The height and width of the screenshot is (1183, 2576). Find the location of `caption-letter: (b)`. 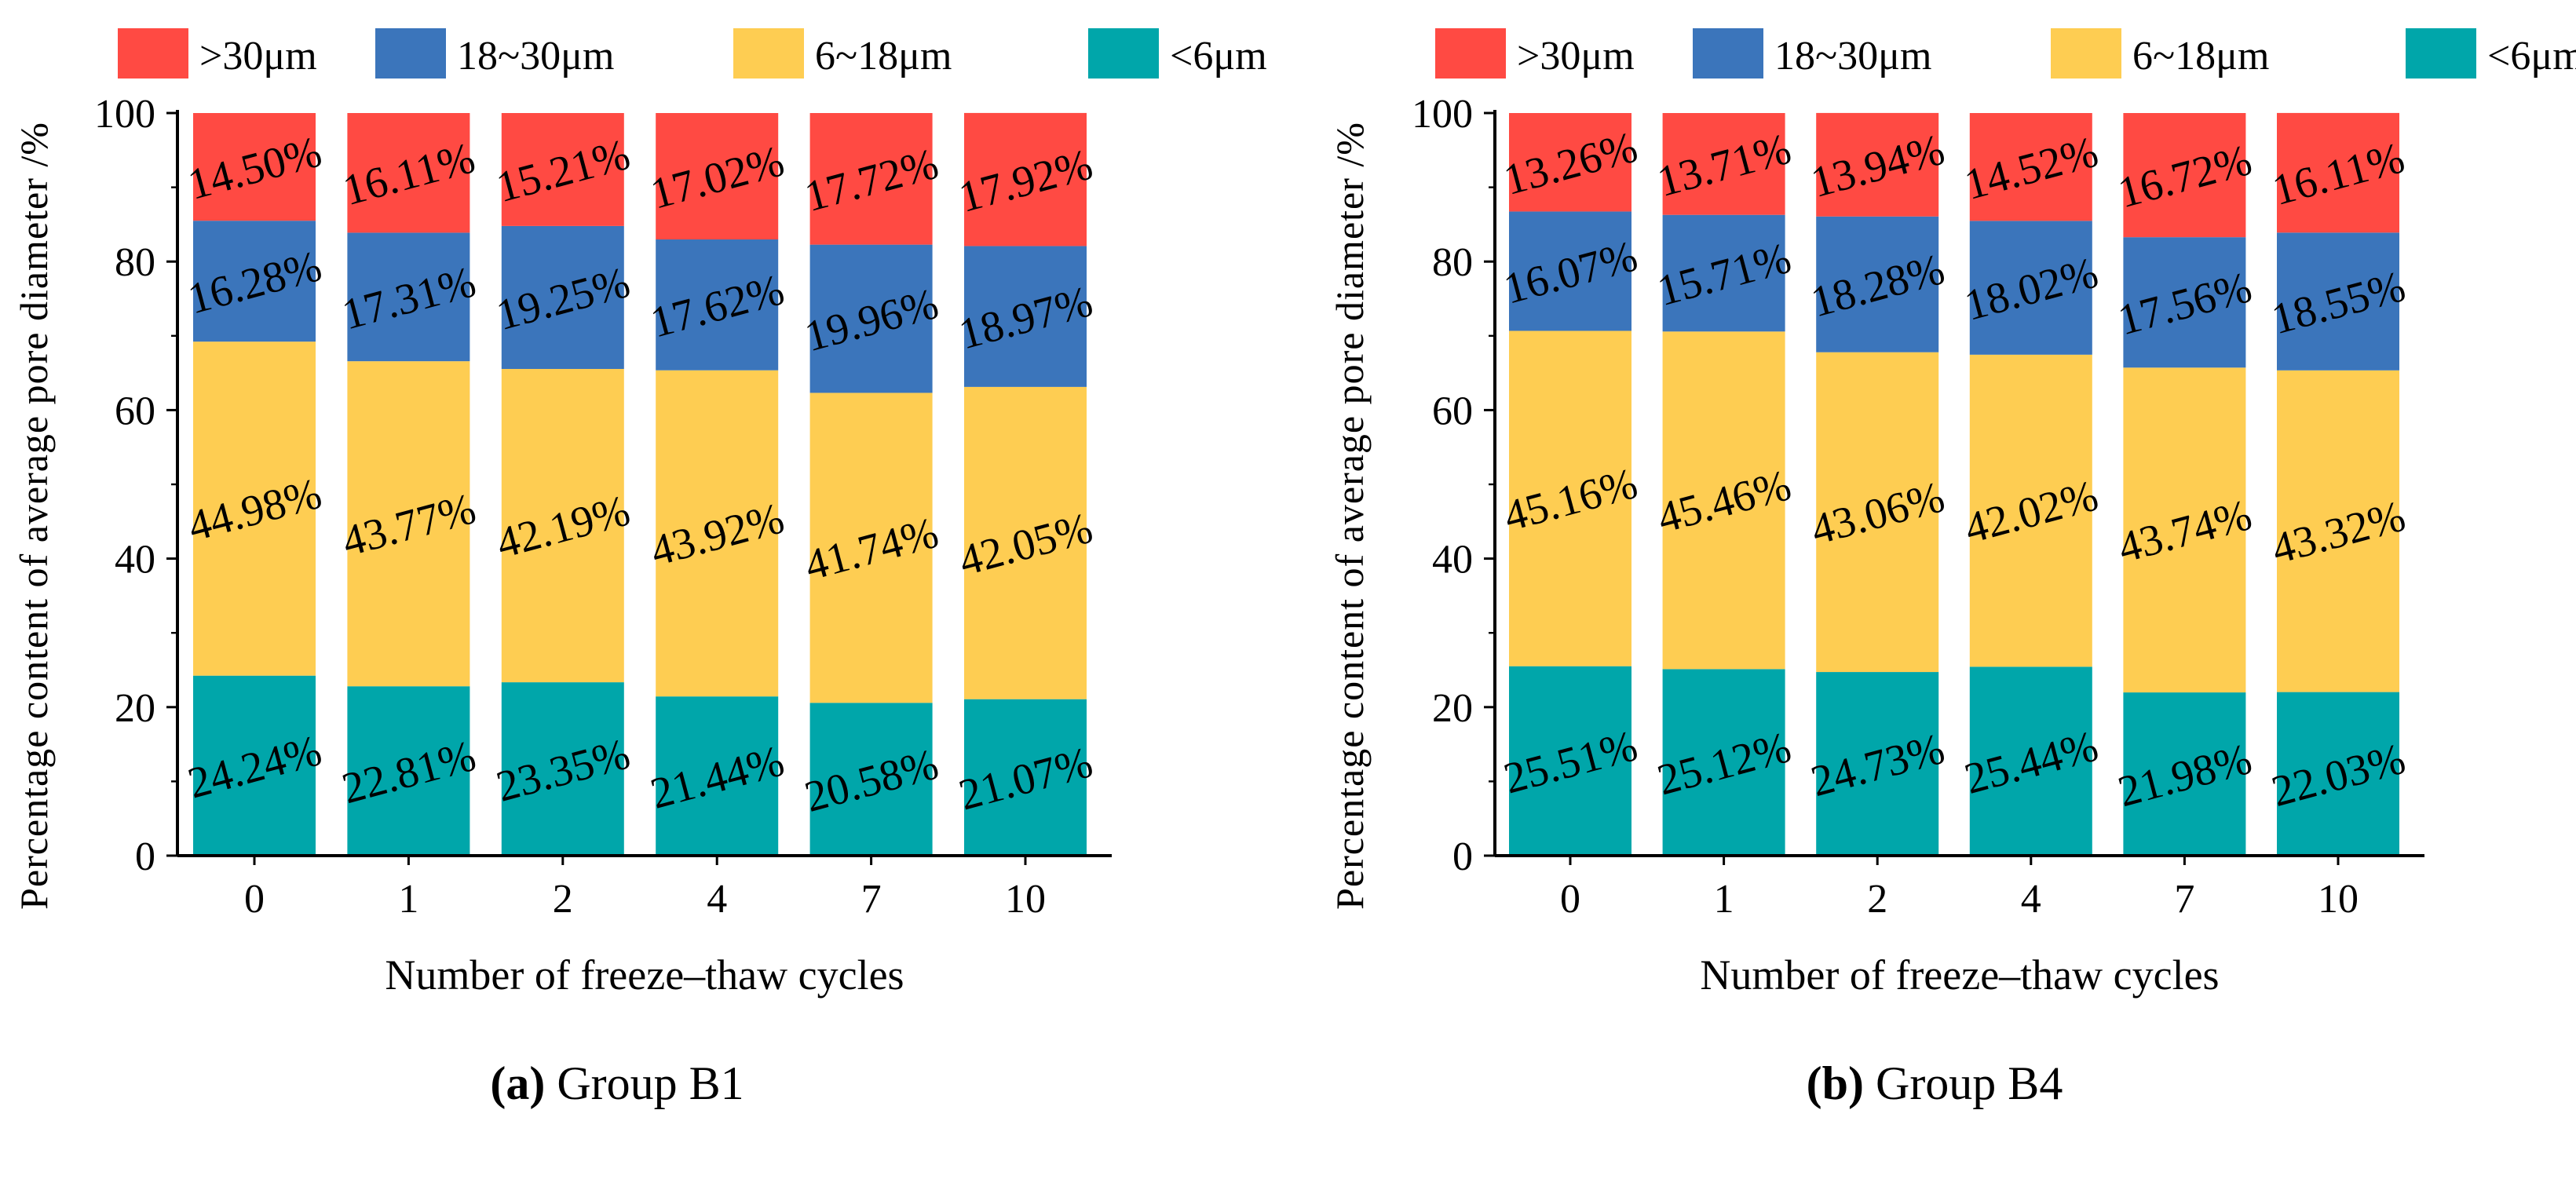

caption-letter: (b) is located at coordinates (1836, 1083).